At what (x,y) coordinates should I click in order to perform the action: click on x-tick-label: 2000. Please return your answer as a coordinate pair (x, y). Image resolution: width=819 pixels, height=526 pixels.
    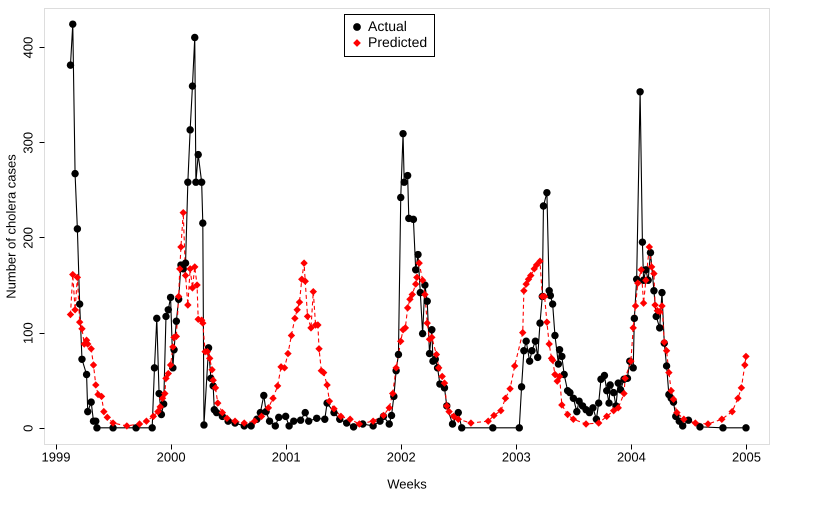
    Looking at the image, I should click on (171, 457).